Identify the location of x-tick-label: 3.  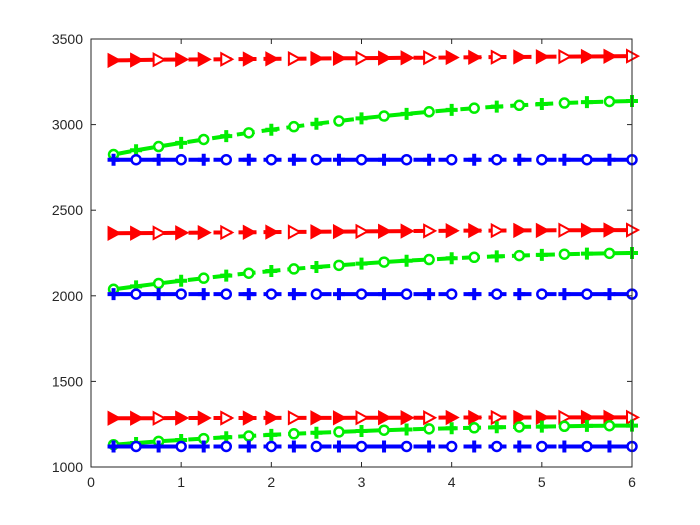
(362, 482).